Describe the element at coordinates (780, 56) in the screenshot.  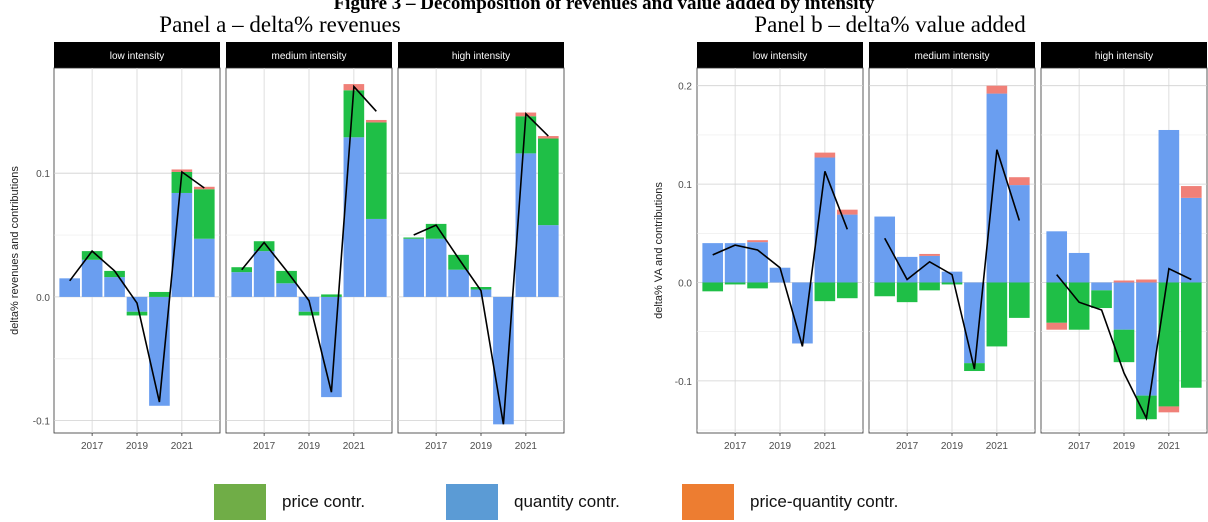
I see `facet-strip-label: low intensity` at that location.